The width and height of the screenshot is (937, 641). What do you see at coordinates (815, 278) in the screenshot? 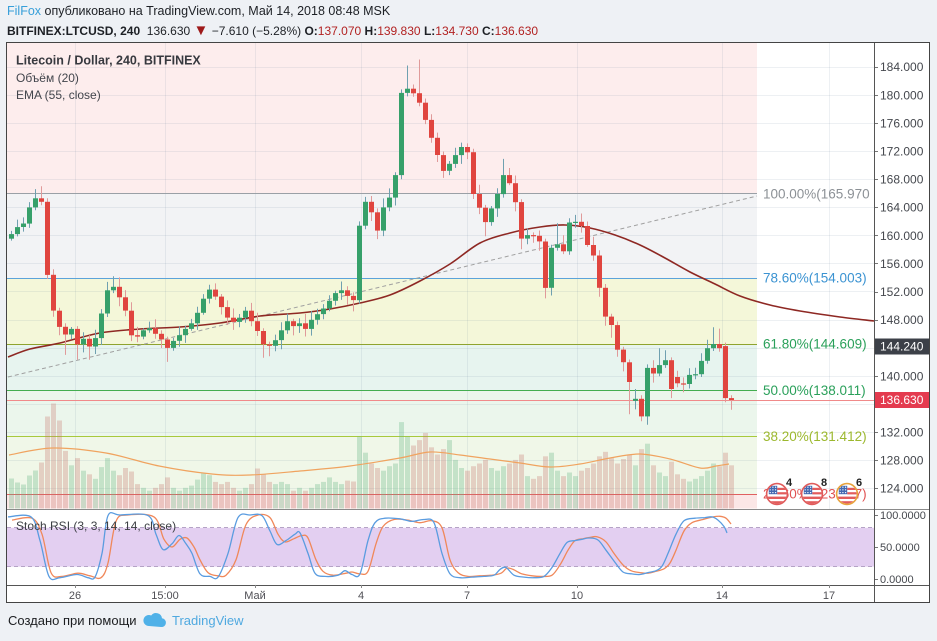
I see `svg-text: 78.60%(154.003)` at bounding box center [815, 278].